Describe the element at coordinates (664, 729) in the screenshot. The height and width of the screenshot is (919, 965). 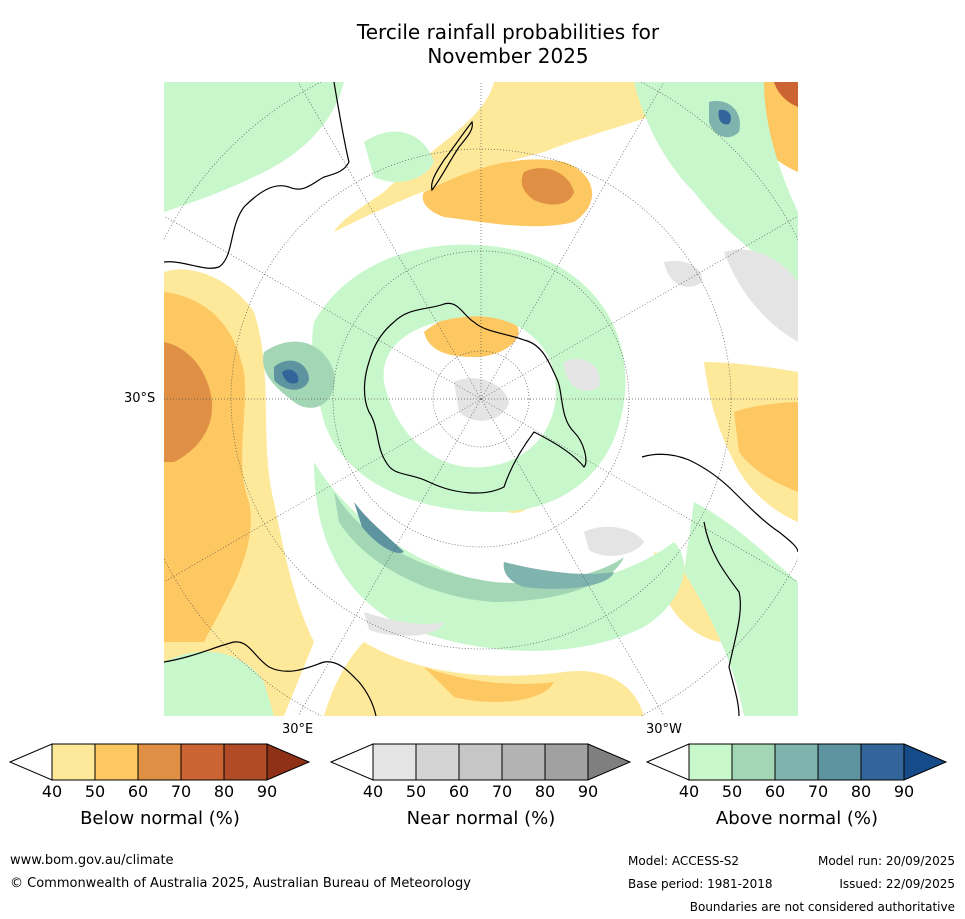
I see `lon-label-30w: 30°W` at that location.